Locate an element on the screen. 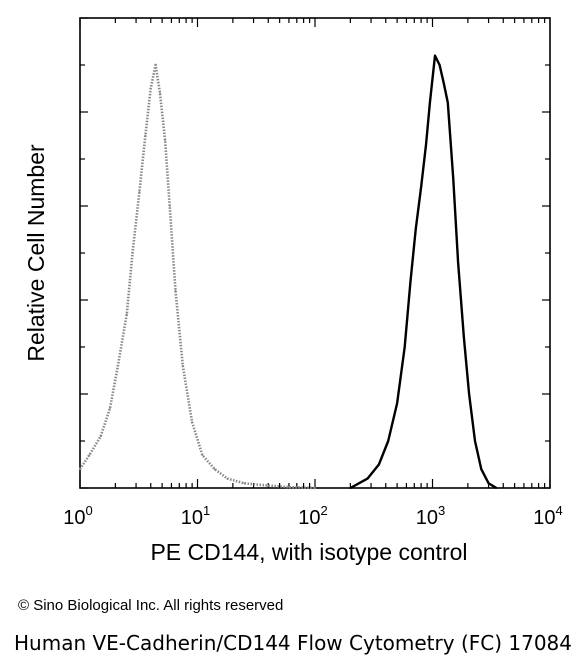 This screenshot has height=665, width=574. x-tick-label: 10³ is located at coordinates (430, 516).